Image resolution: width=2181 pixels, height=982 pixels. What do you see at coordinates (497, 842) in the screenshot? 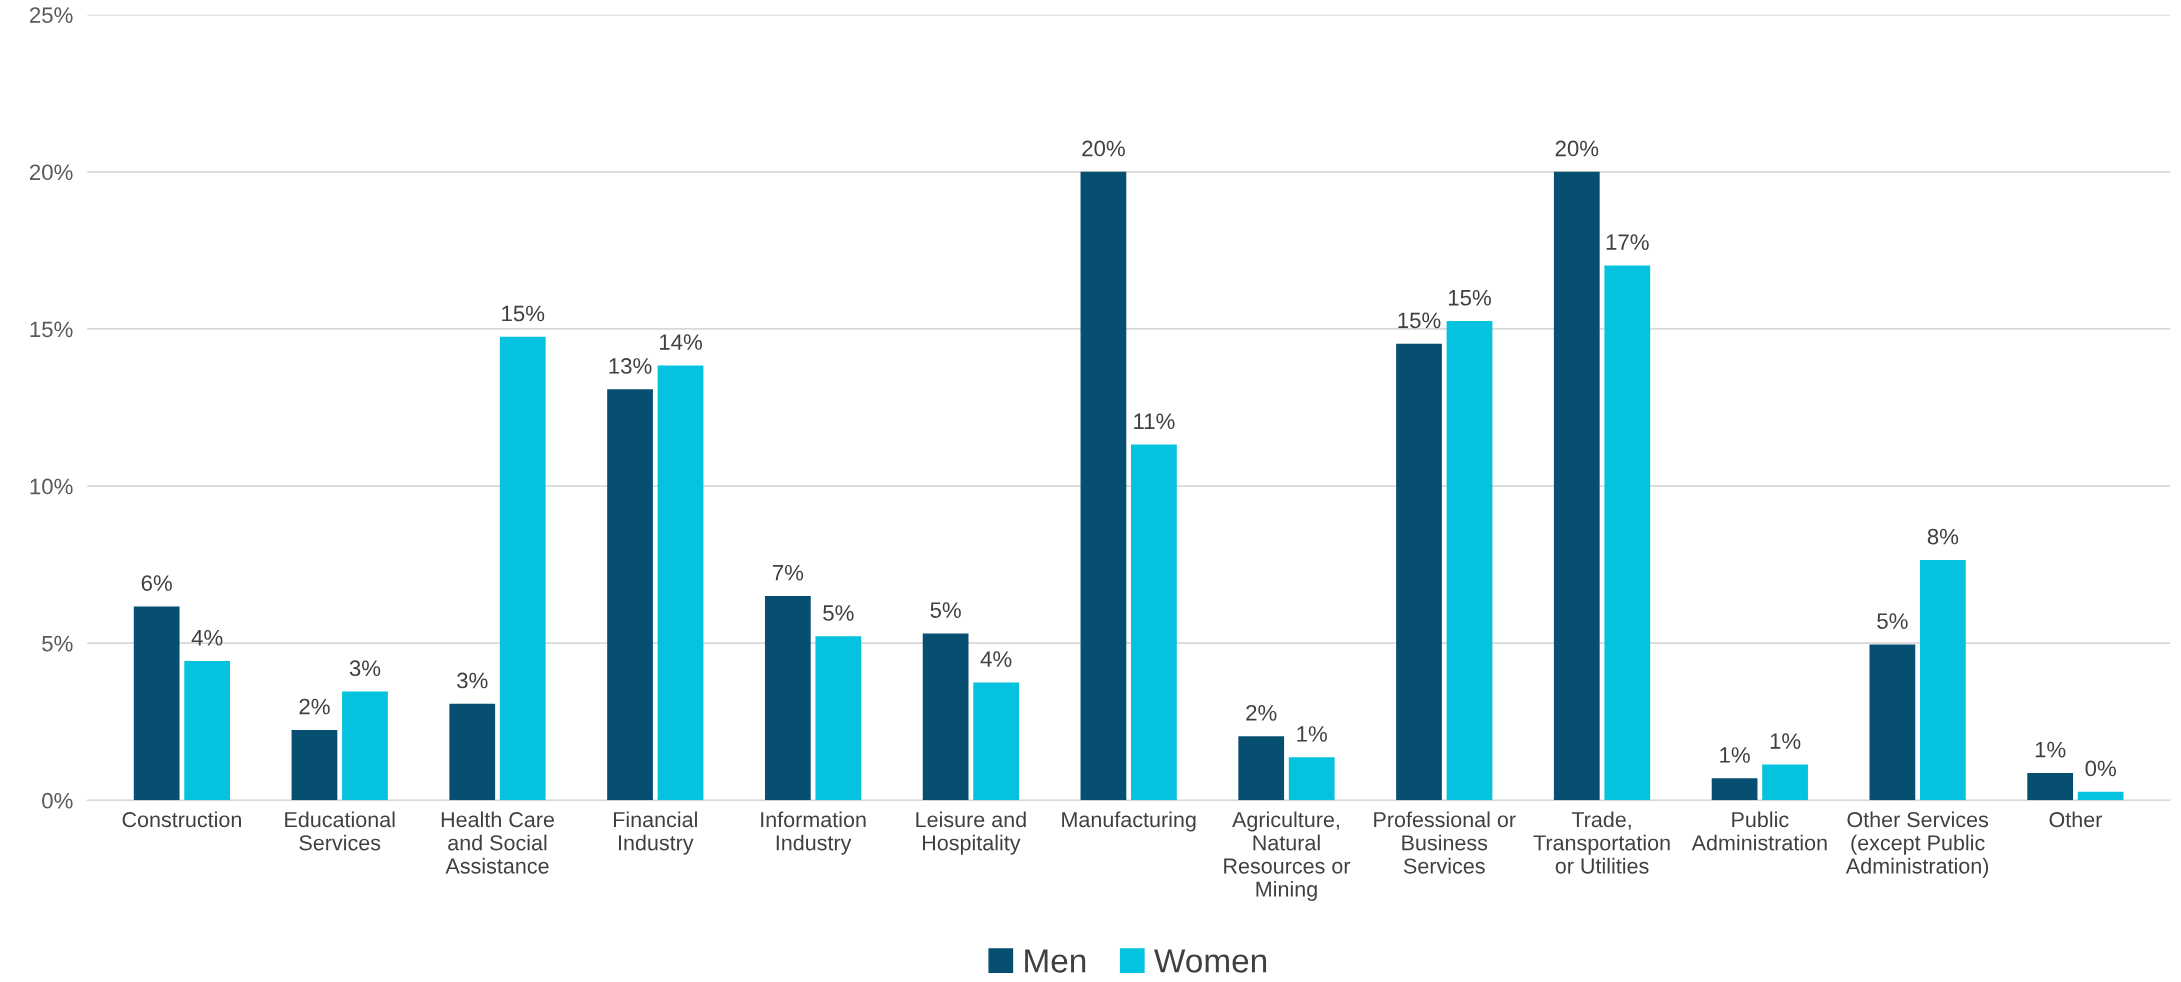
I see `x-tick-label: Health Care and Social Assistance` at bounding box center [497, 842].